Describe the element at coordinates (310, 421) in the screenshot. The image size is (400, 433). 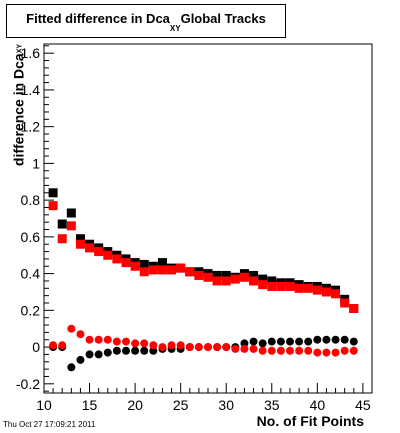
I see `x-axis-label: No. of Fit Points` at that location.